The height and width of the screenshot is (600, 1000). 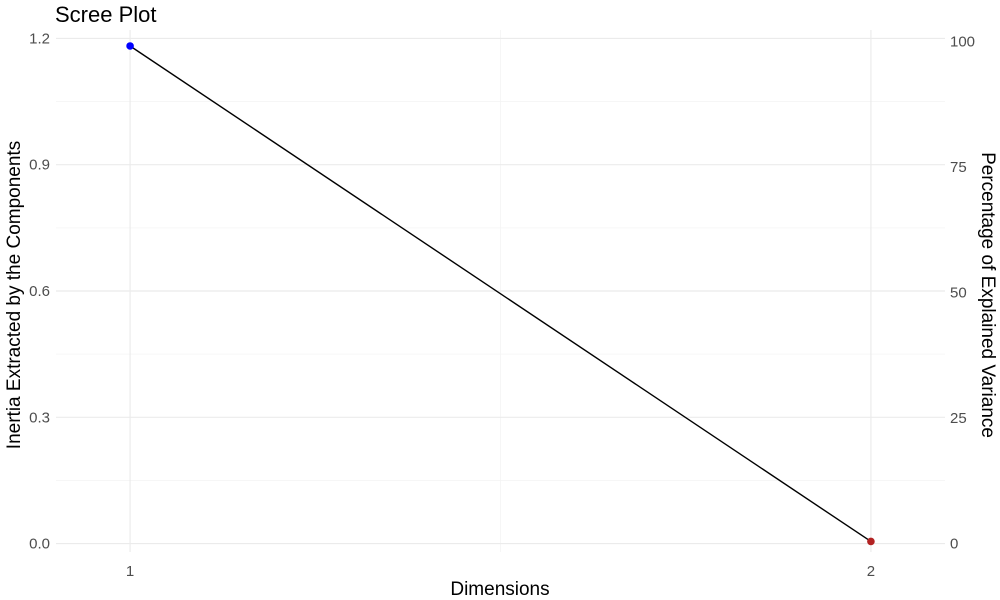 I want to click on x-tick-label: 1, so click(x=130, y=571).